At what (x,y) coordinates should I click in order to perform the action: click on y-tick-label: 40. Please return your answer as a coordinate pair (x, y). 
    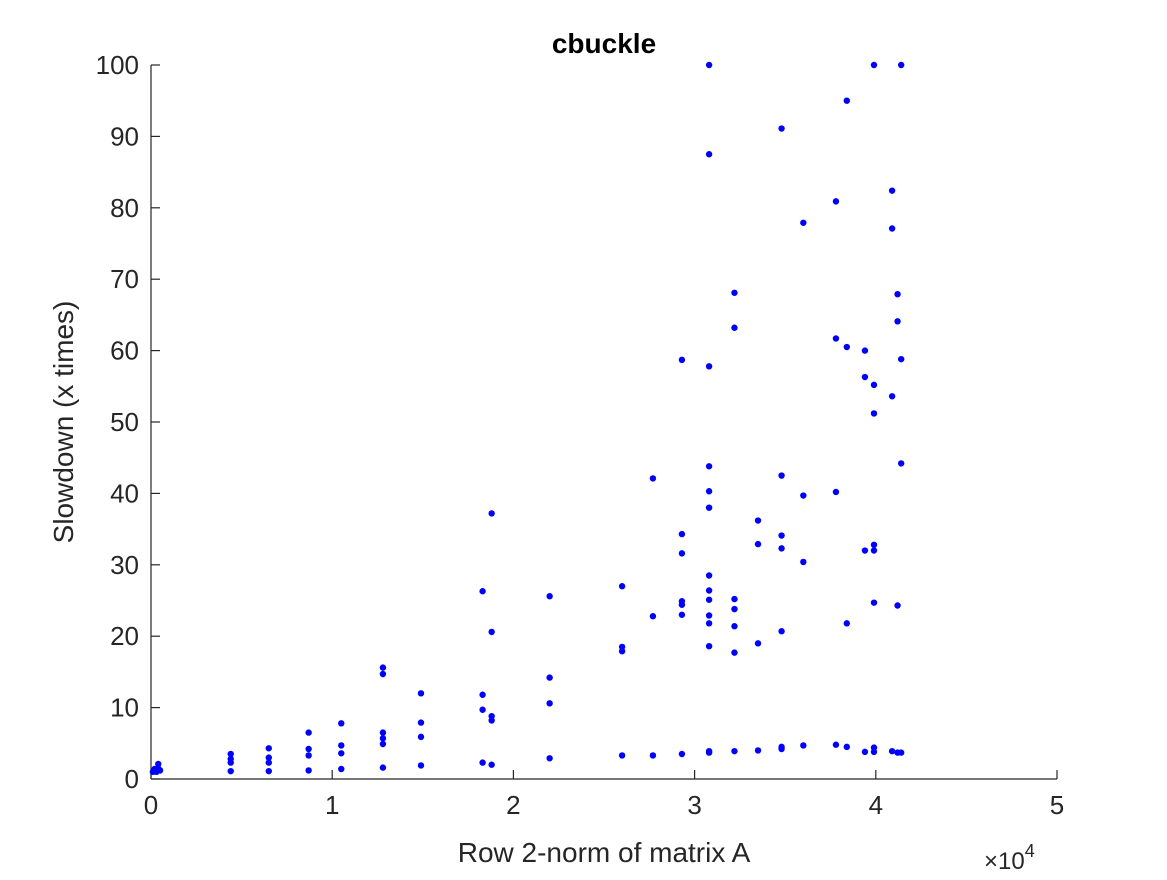
    Looking at the image, I should click on (124, 493).